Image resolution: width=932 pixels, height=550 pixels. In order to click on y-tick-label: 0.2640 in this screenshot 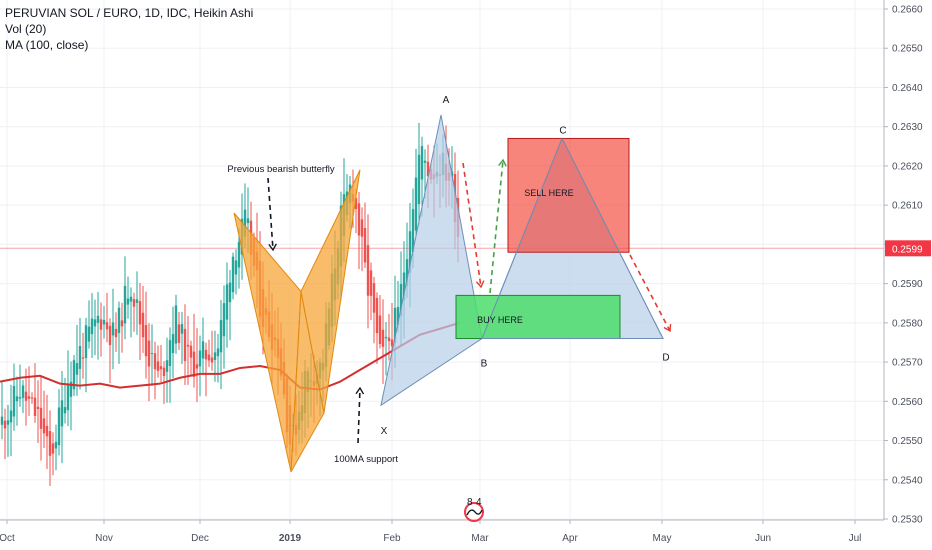, I will do `click(907, 88)`.